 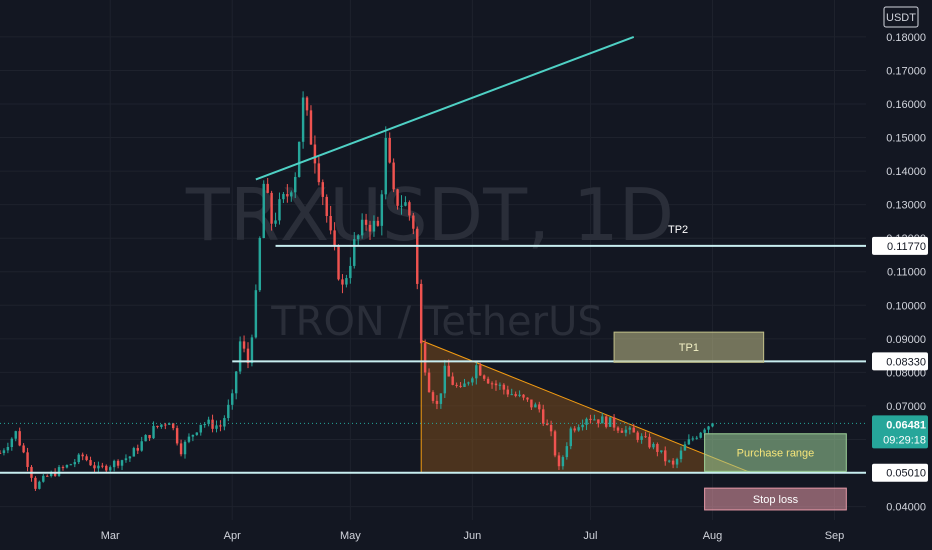 What do you see at coordinates (466, 535) in the screenshot?
I see `time-axis: Mar Apr May Jun Jul Aug Sep` at bounding box center [466, 535].